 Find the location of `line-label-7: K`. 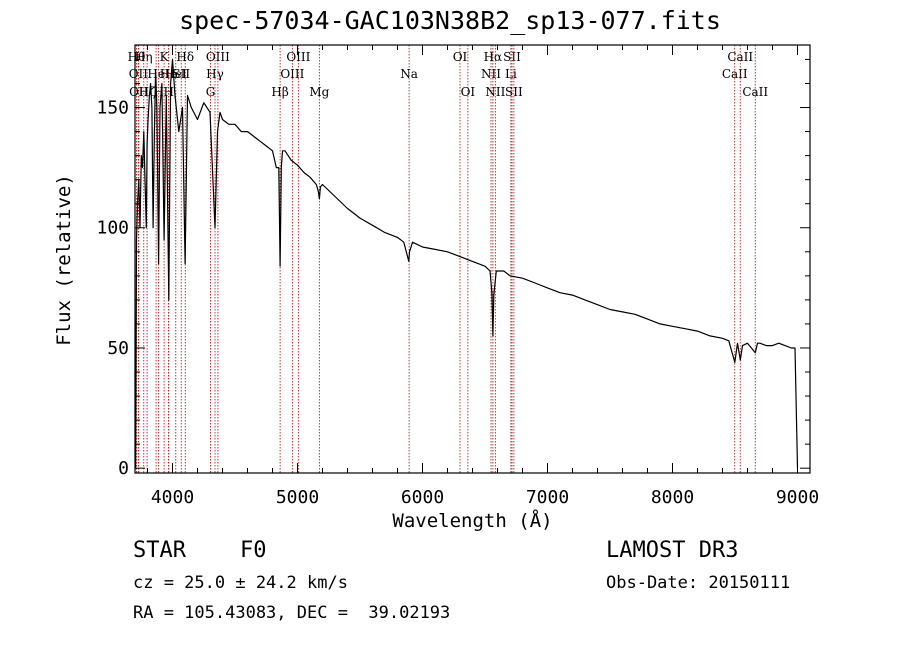

line-label-7: K is located at coordinates (165, 57).